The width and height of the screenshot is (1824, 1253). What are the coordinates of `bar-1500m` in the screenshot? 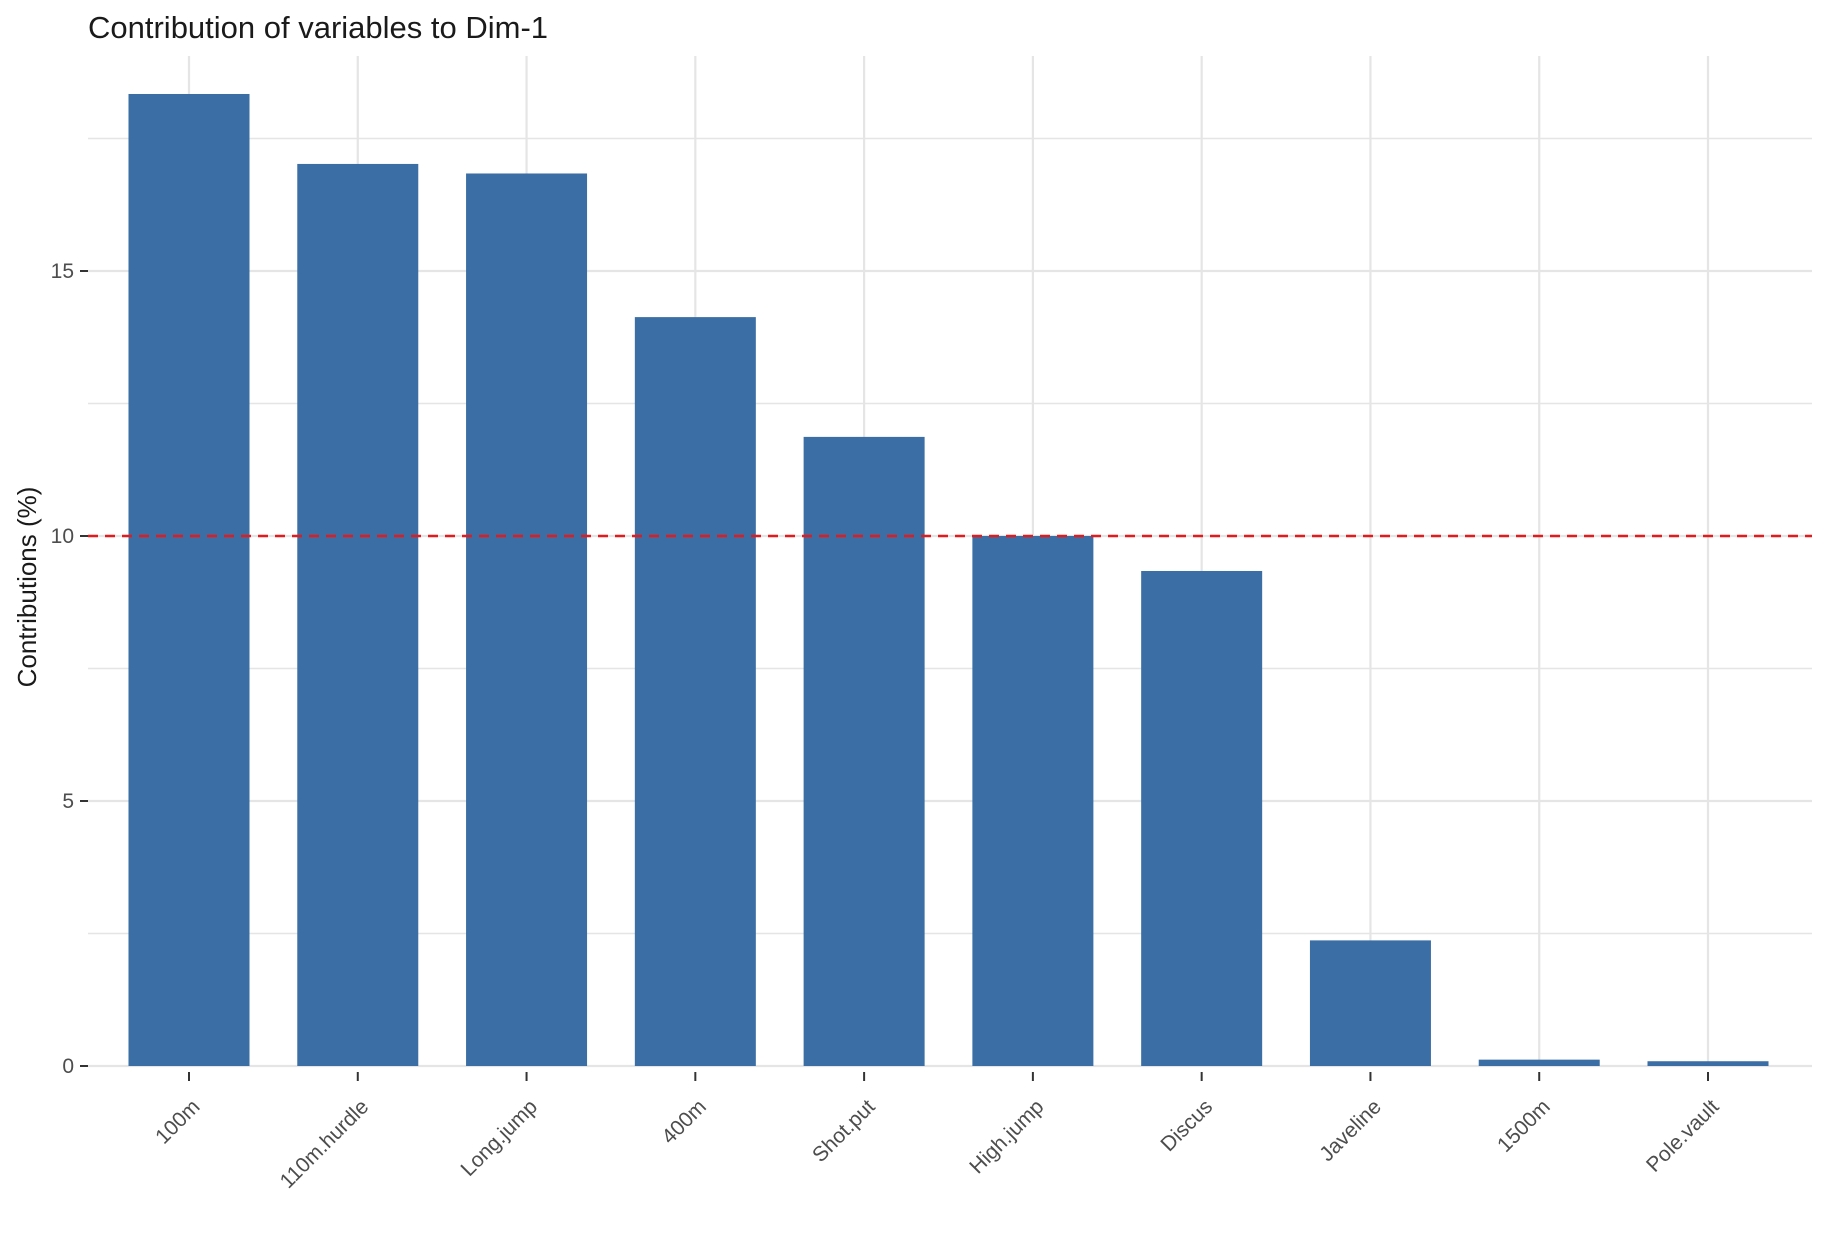 It's located at (1539, 1062).